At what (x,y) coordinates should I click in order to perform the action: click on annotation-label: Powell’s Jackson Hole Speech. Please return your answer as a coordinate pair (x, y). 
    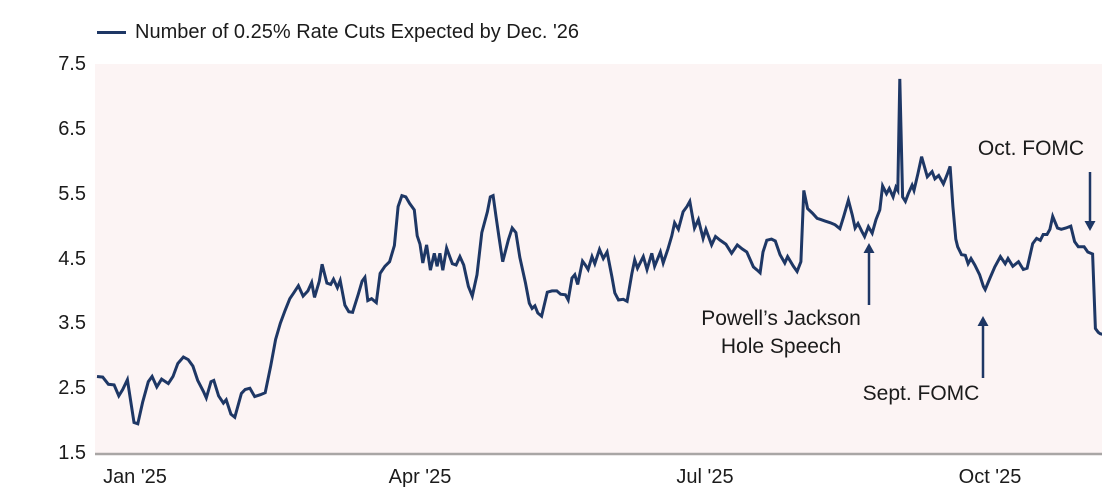
    Looking at the image, I should click on (781, 332).